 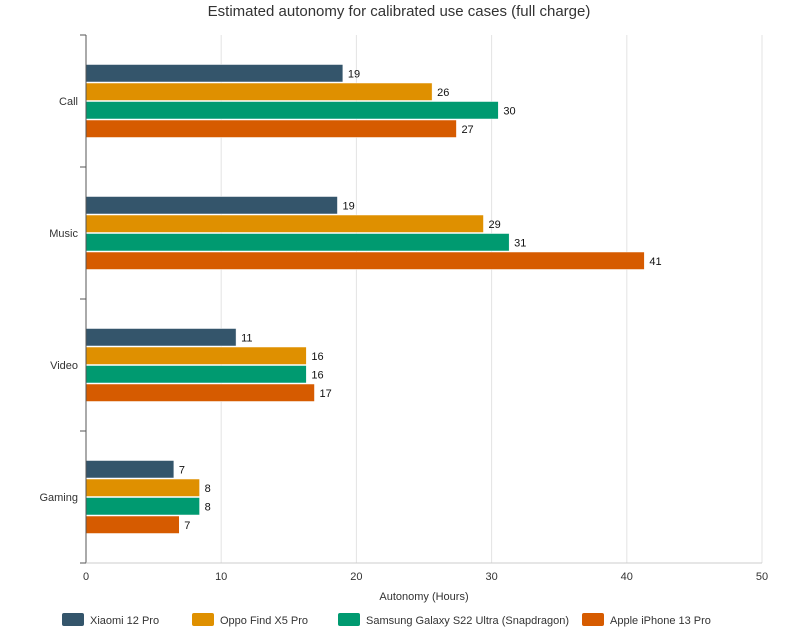 What do you see at coordinates (660, 621) in the screenshot?
I see `legend-label: Apple iPhone 13 Pro` at bounding box center [660, 621].